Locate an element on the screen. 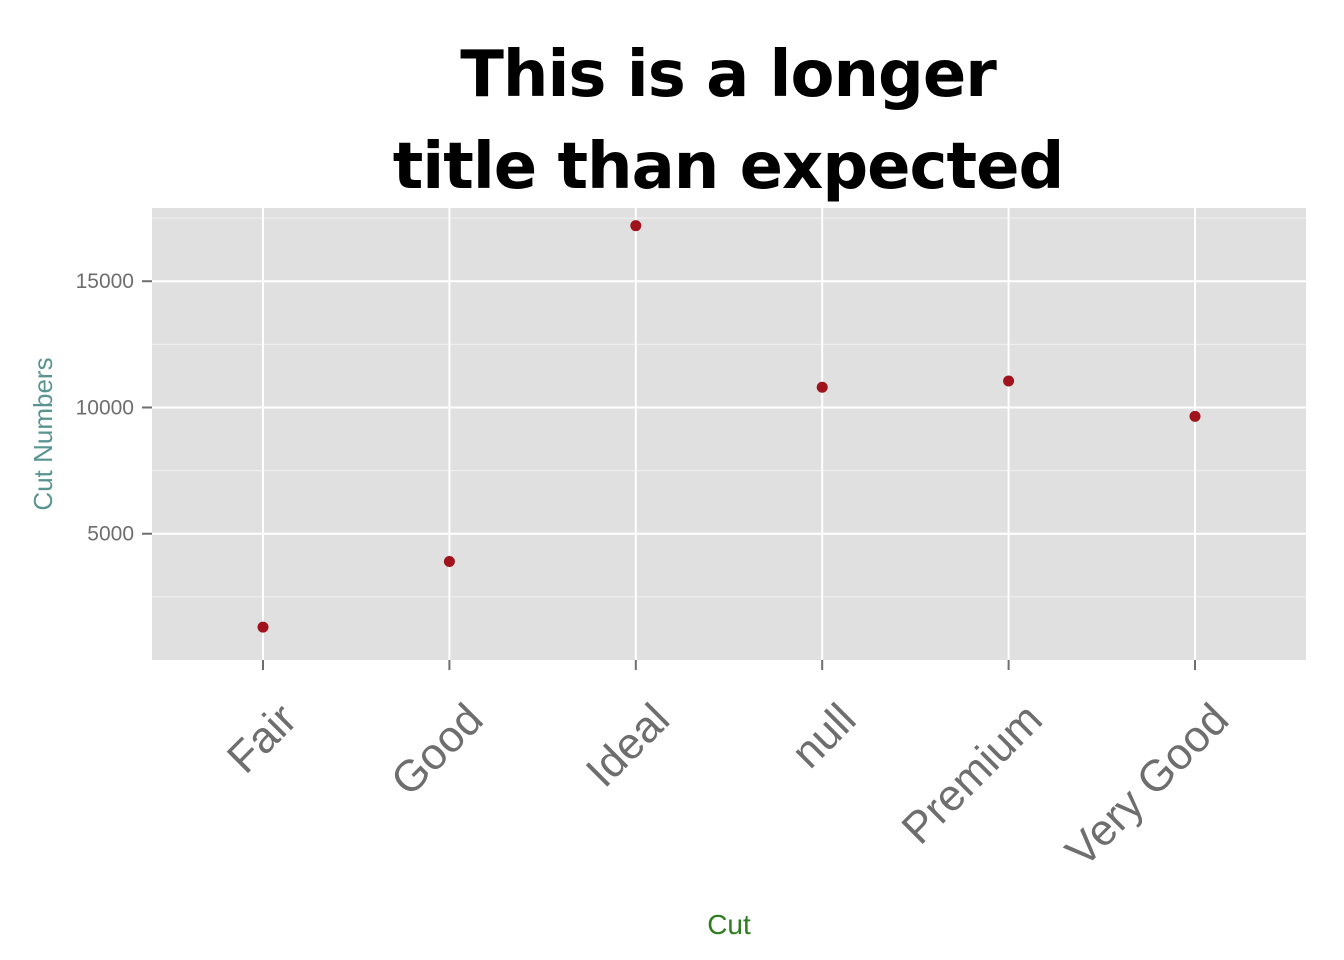 This screenshot has height=960, width=1344. y-tick-label-1: 10000 is located at coordinates (105, 407).